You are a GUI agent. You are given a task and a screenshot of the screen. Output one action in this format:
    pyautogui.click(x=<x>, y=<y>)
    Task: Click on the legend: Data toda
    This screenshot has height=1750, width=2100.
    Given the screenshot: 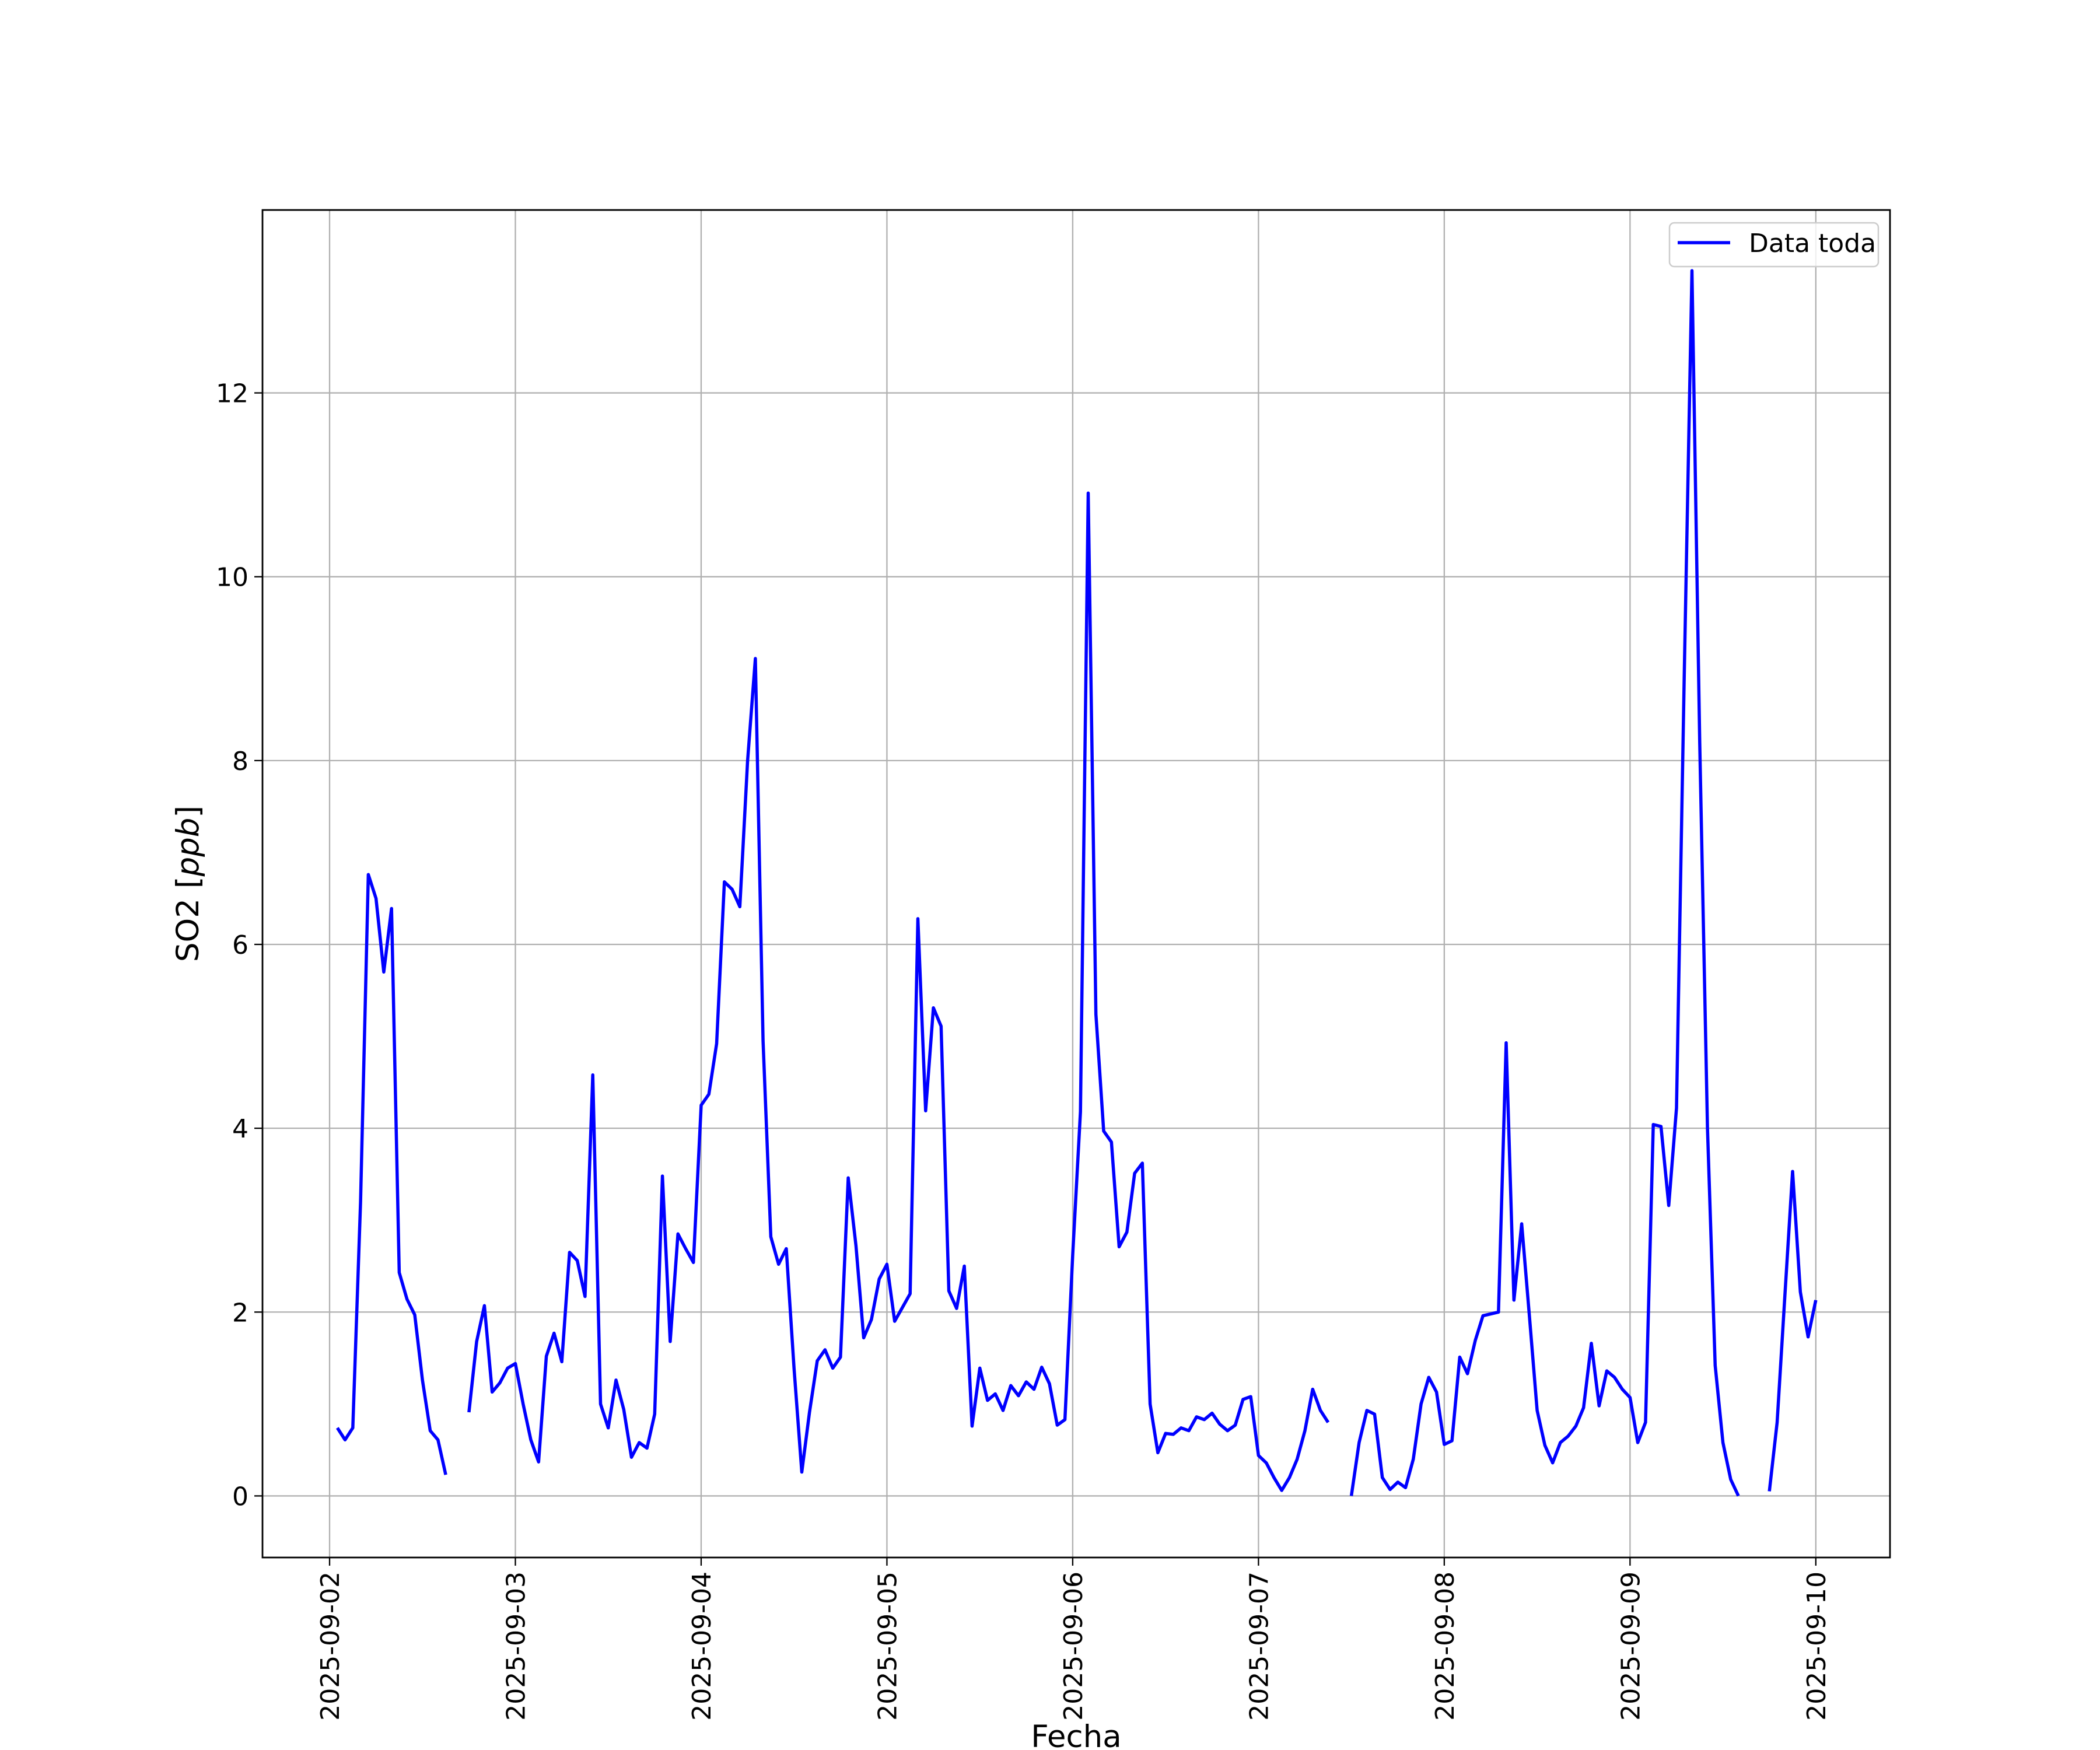 What is the action you would take?
    pyautogui.click(x=1774, y=245)
    